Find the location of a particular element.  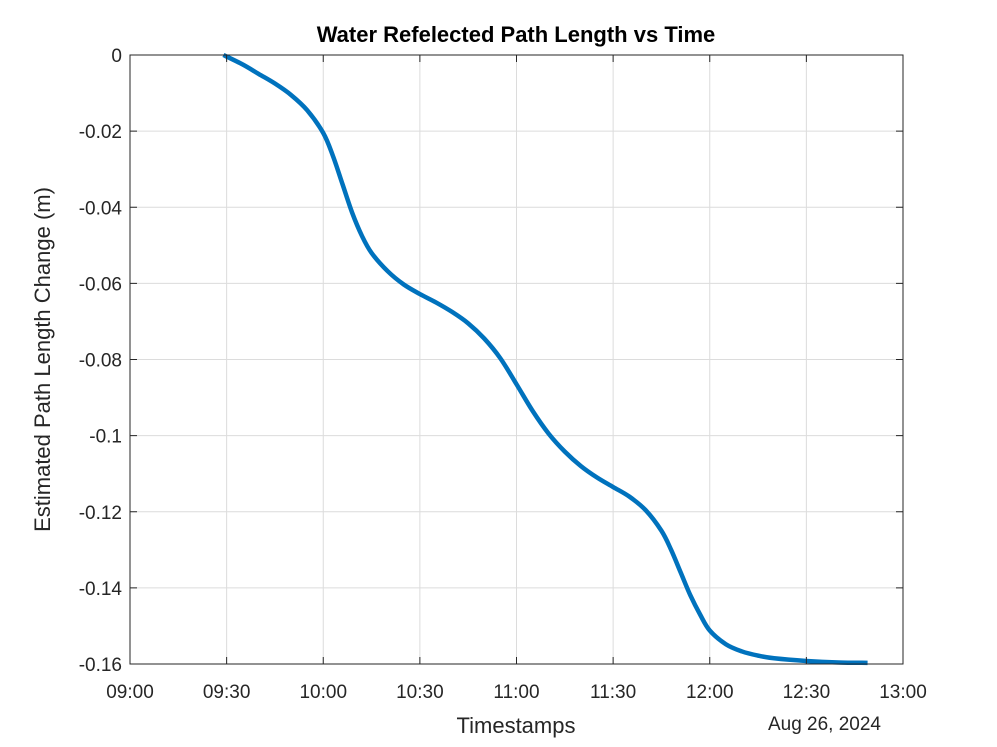

x-tick-label: 11:30 is located at coordinates (613, 692).